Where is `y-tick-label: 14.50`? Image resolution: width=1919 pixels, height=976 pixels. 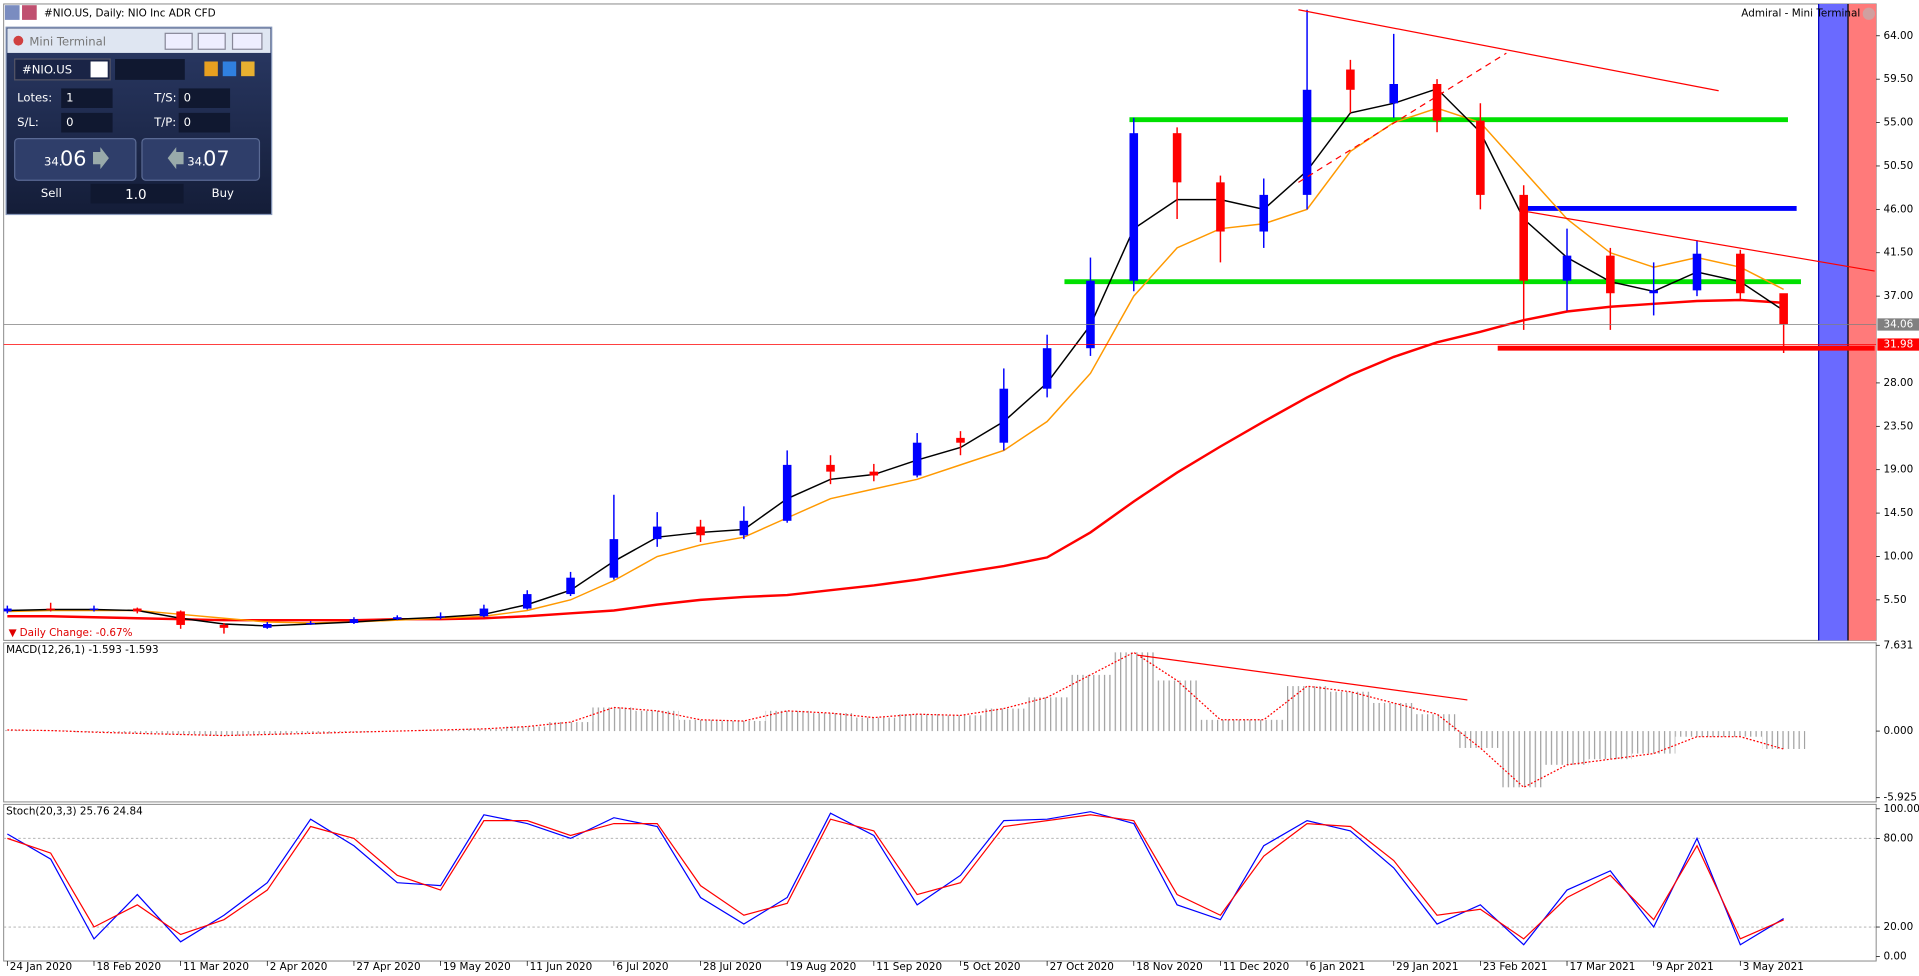
y-tick-label: 14.50 is located at coordinates (1899, 513).